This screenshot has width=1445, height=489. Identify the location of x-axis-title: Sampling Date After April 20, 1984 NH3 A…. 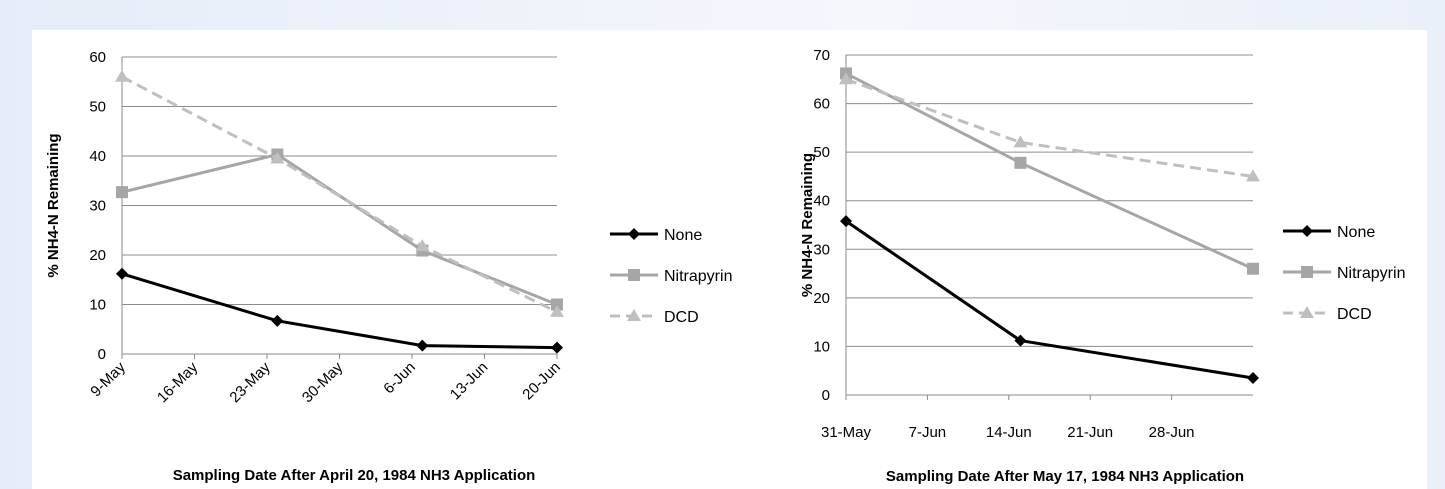
(354, 475).